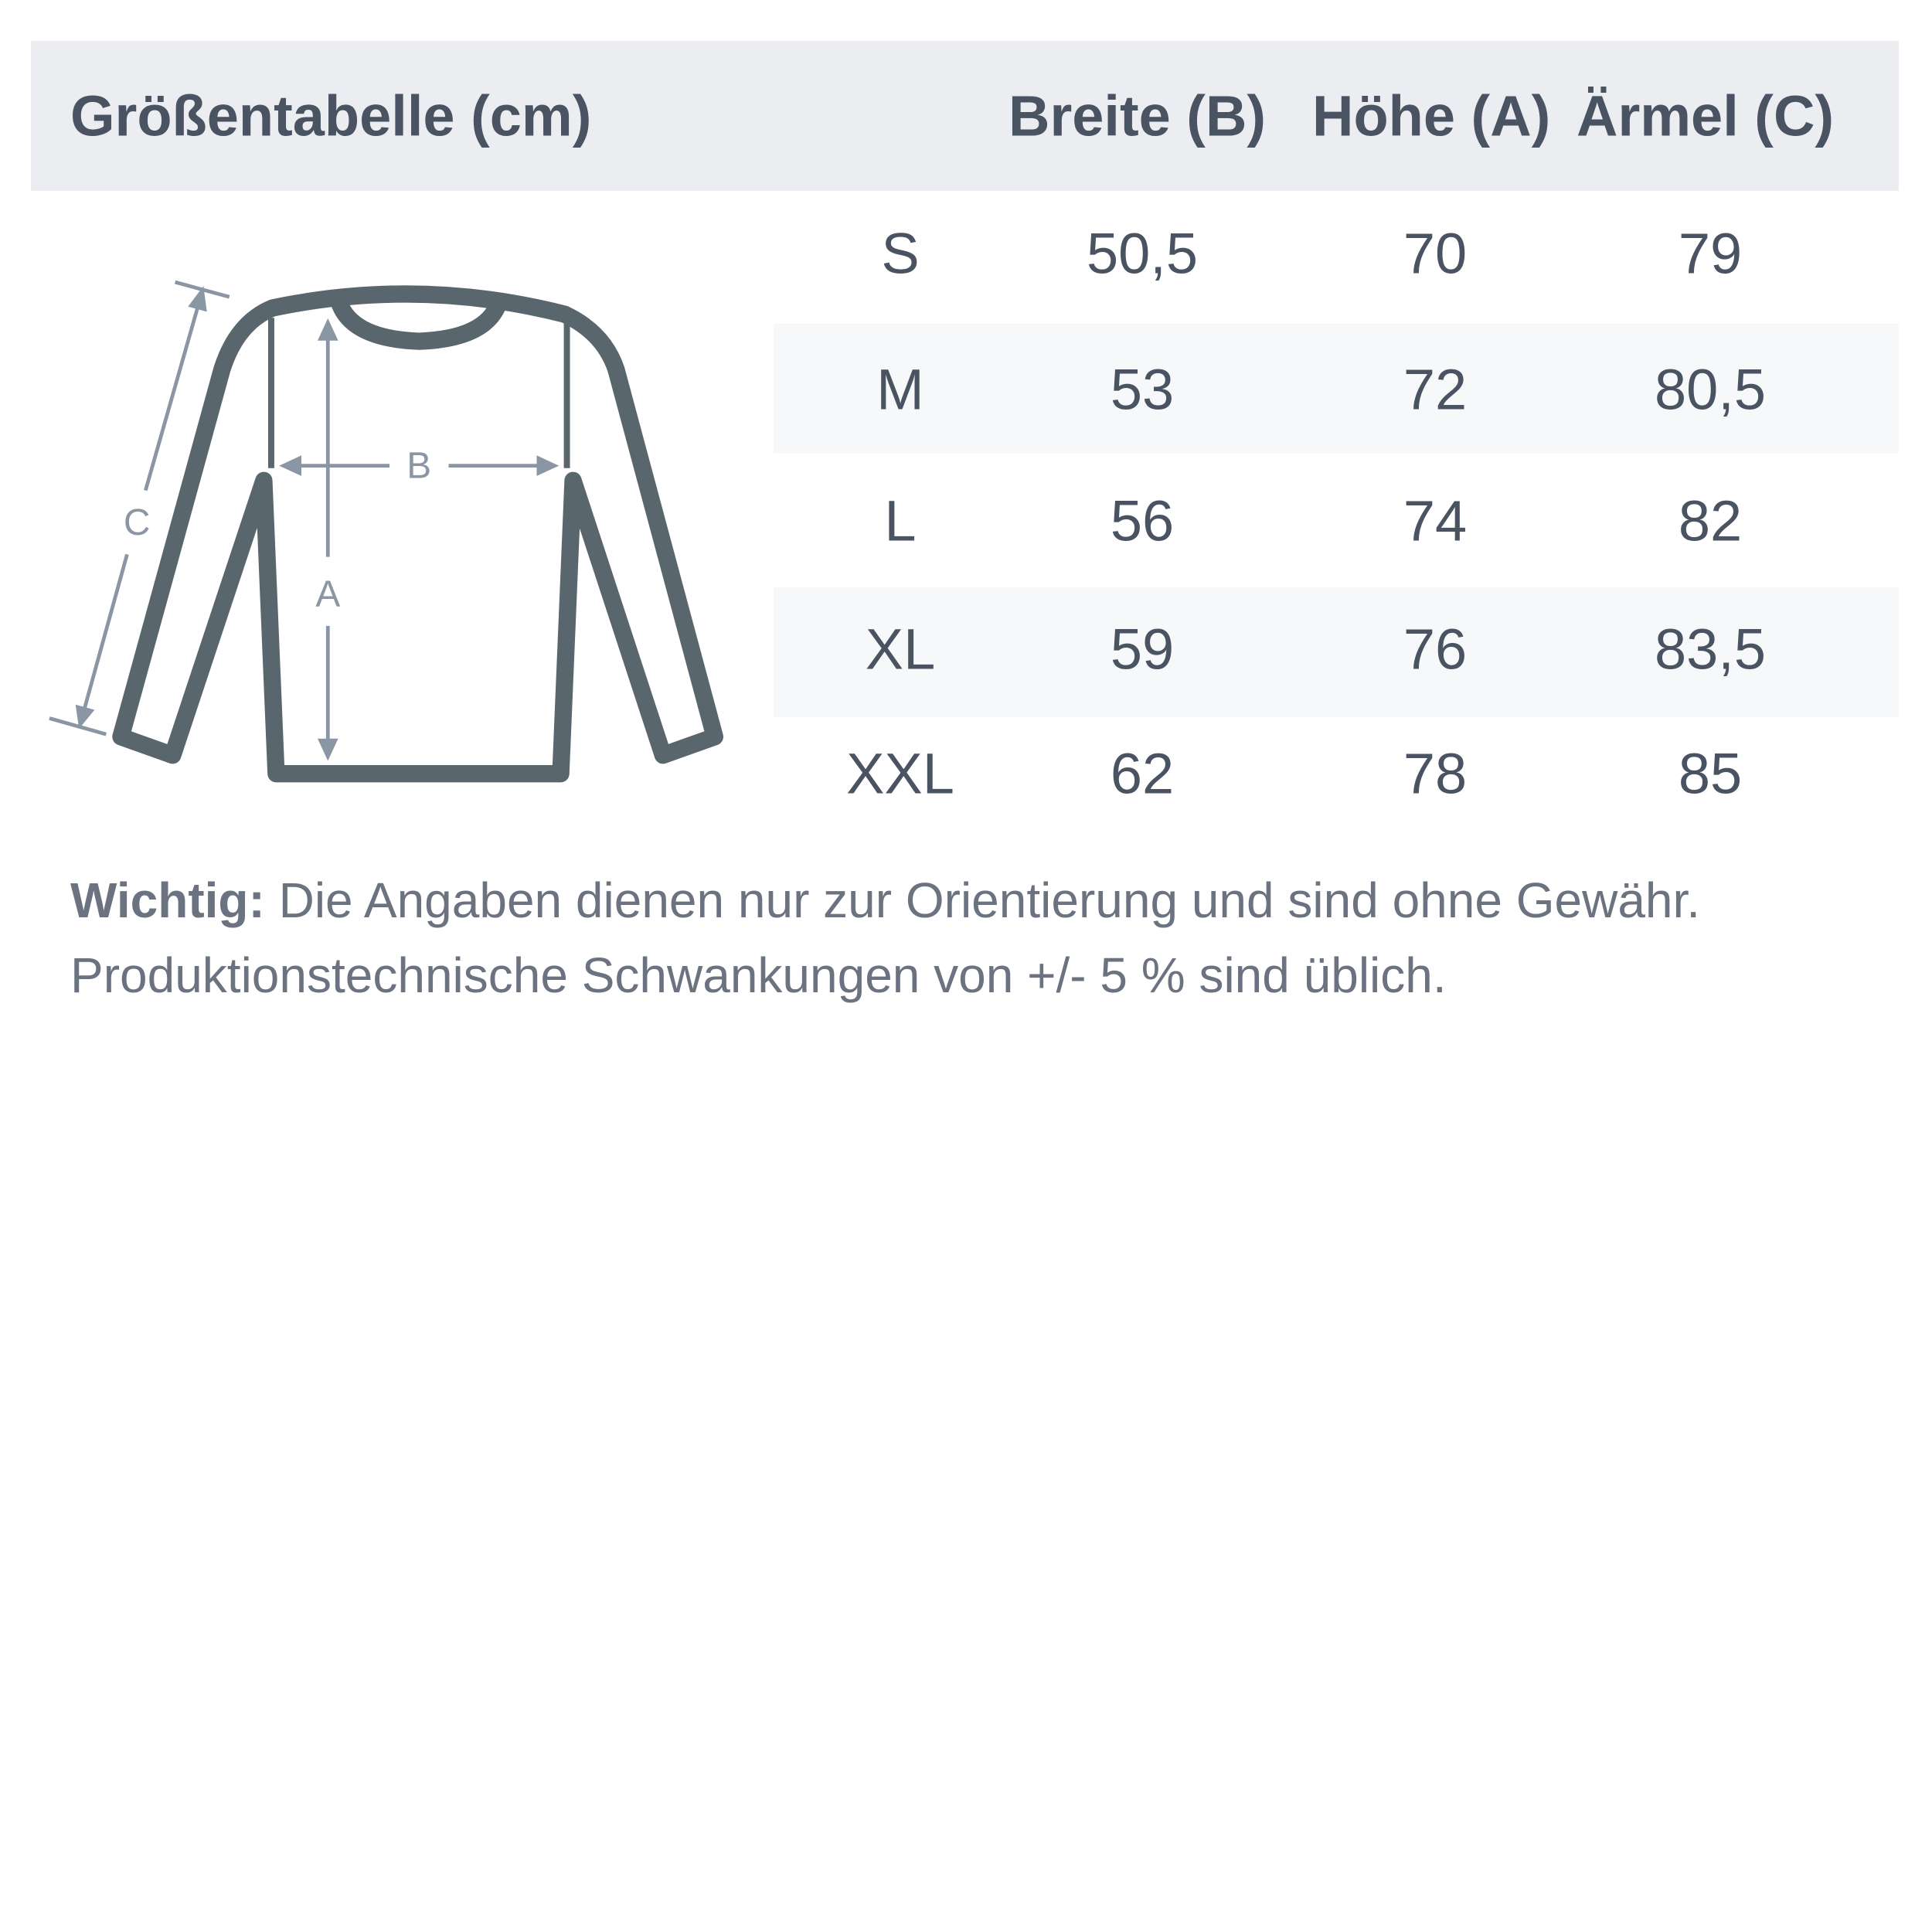  Describe the element at coordinates (900, 649) in the screenshot. I see `cell-size: XL` at that location.